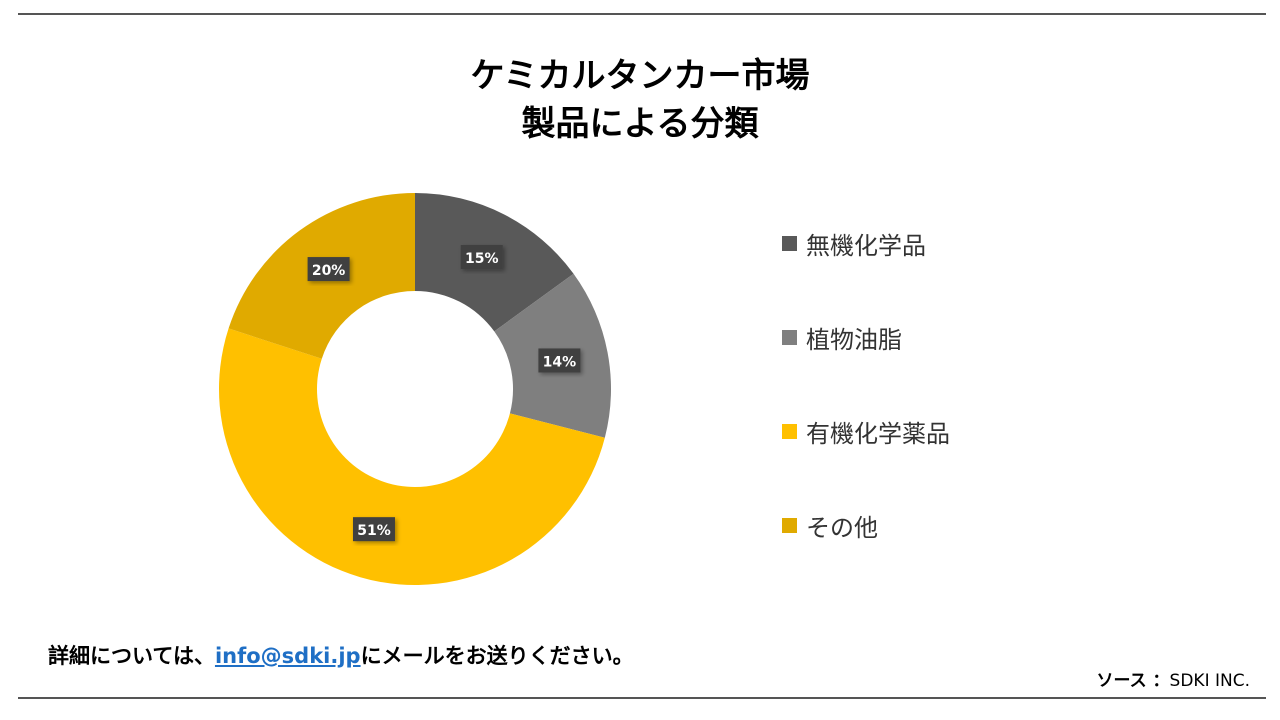 Image resolution: width=1280 pixels, height=720 pixels. I want to click on legend-label: 植物油脂, so click(854, 340).